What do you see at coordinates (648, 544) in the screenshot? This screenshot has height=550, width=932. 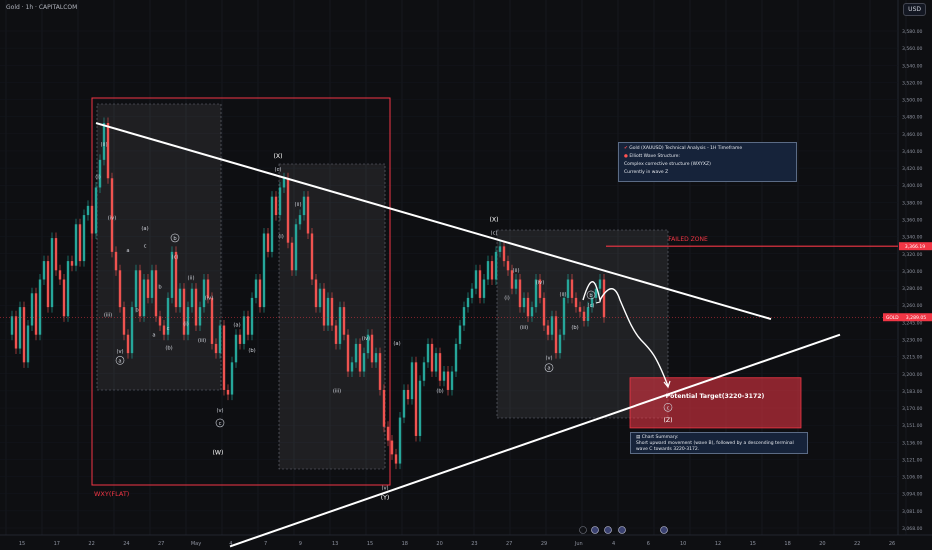 I see `x-tick-label: 6` at bounding box center [648, 544].